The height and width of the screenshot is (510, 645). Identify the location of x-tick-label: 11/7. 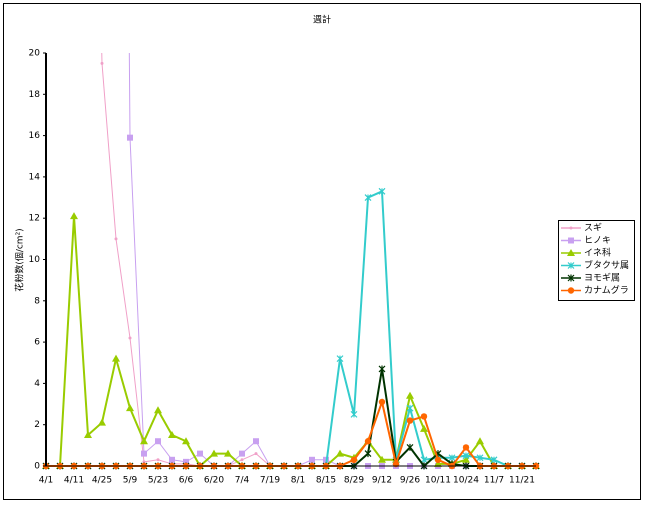
(494, 481).